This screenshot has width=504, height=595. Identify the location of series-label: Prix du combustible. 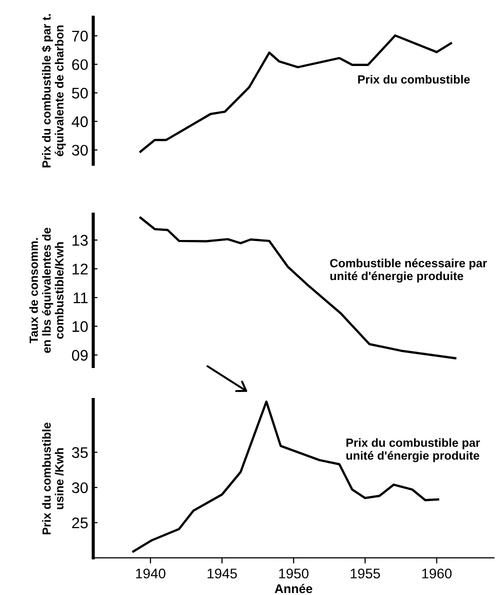
(414, 79).